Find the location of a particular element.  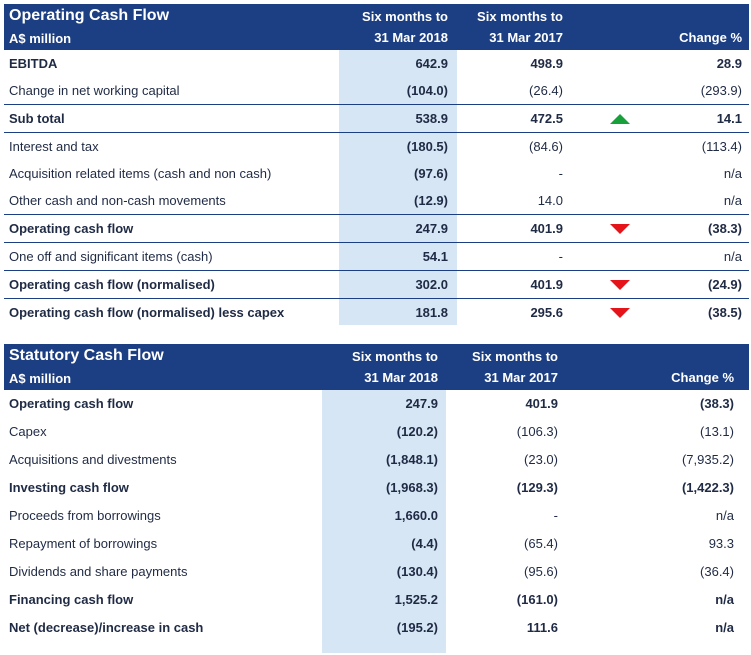

row-label: Investing cash flow is located at coordinates (69, 487).